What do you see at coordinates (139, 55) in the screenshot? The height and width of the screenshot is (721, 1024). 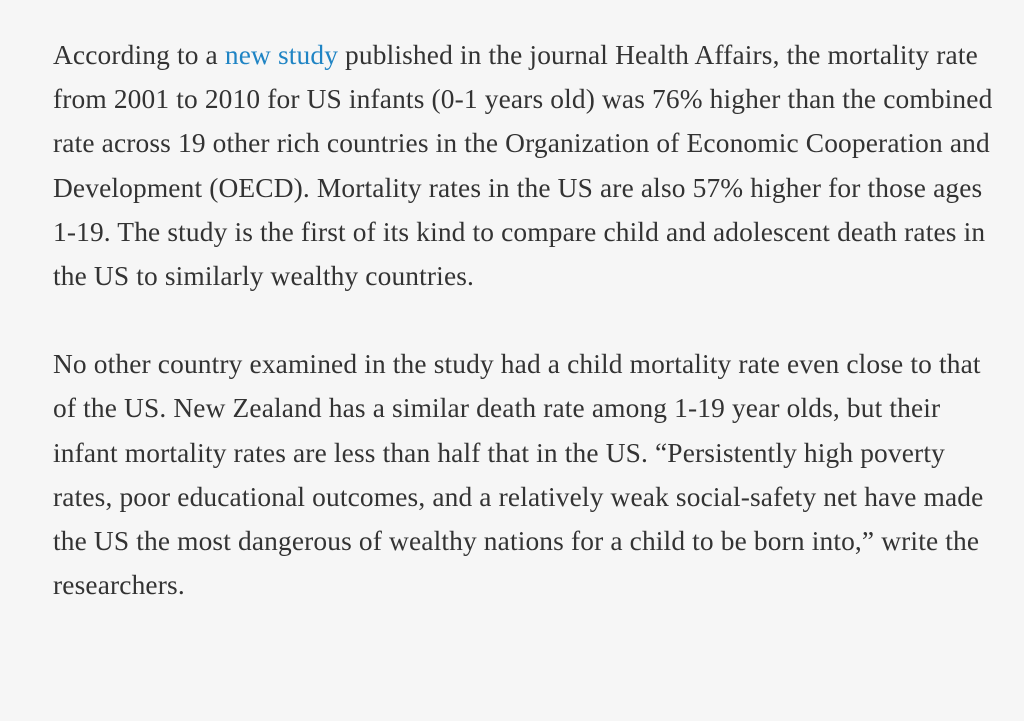 I see `paragraph-1-intro: According to a` at bounding box center [139, 55].